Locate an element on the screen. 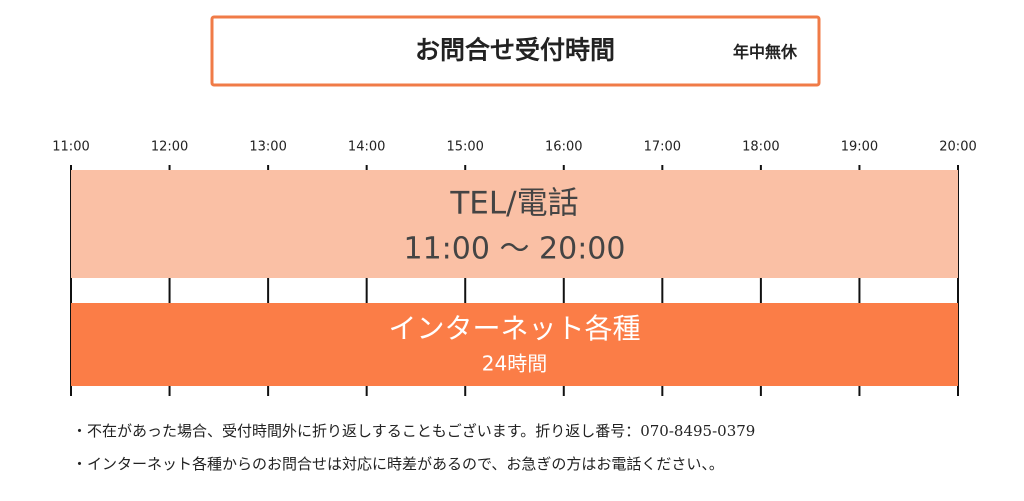  time-label: 11:00 is located at coordinates (70, 147).